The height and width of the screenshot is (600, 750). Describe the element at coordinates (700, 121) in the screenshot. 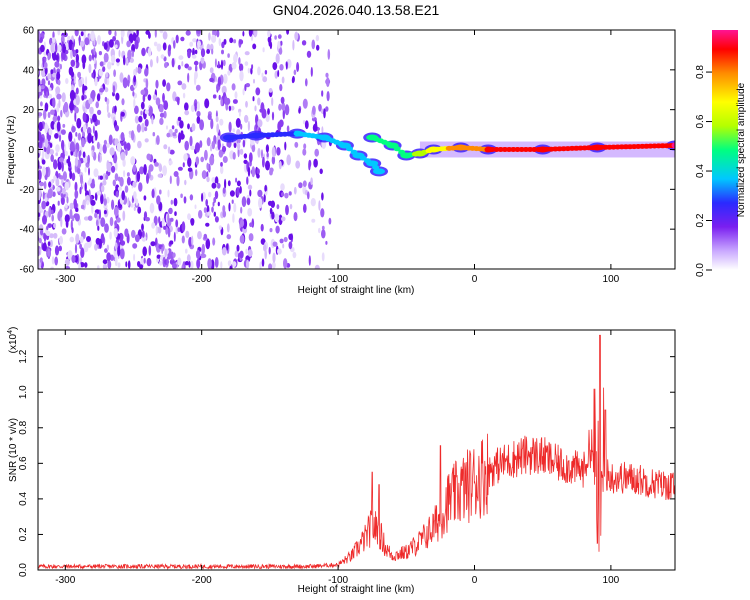

I see `colorbar-tick-label: 0.6` at that location.